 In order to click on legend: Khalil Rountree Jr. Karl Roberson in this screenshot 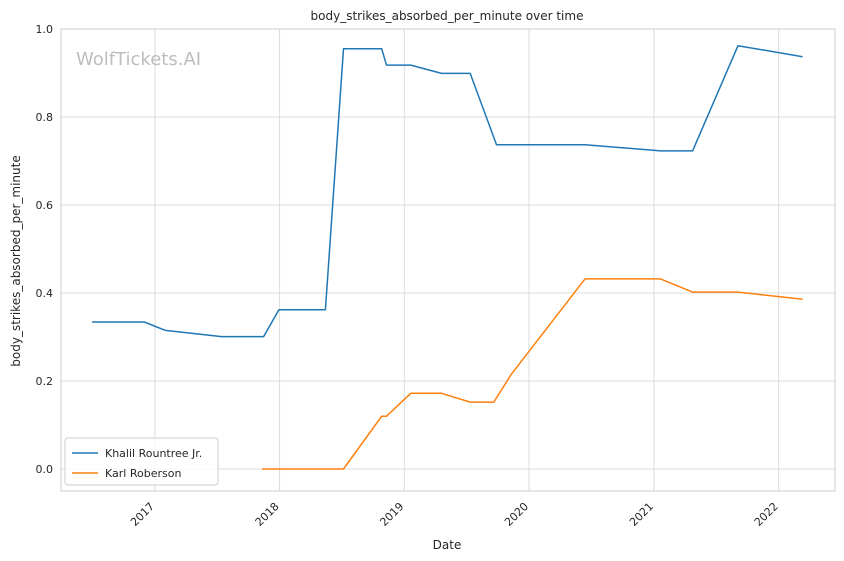, I will do `click(141, 461)`.